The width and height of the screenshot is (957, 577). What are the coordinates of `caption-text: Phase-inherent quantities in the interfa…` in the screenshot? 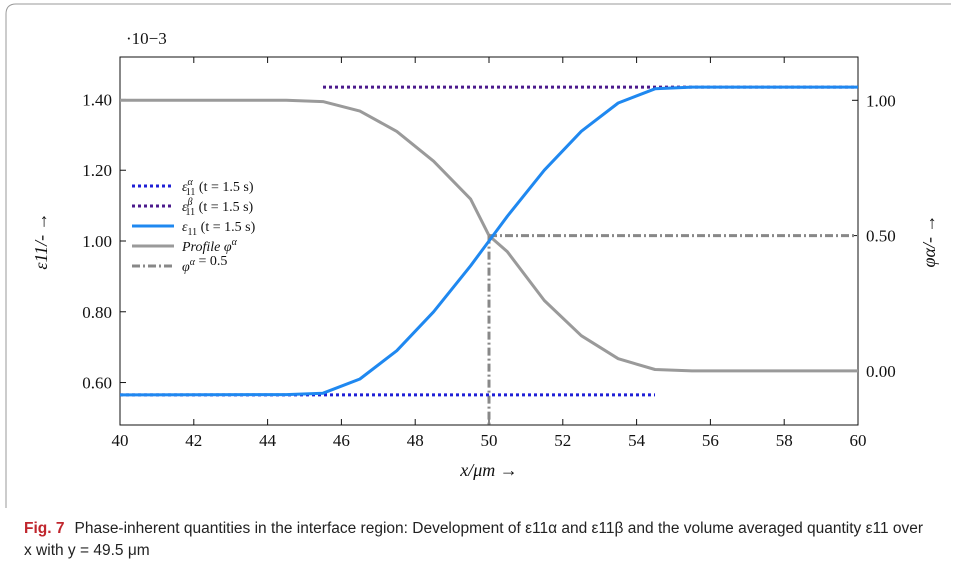 It's located at (474, 539).